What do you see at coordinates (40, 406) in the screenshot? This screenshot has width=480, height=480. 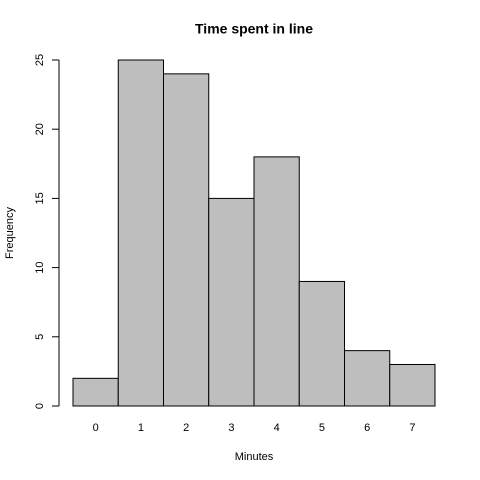 I see `y-tick-label: 0` at bounding box center [40, 406].